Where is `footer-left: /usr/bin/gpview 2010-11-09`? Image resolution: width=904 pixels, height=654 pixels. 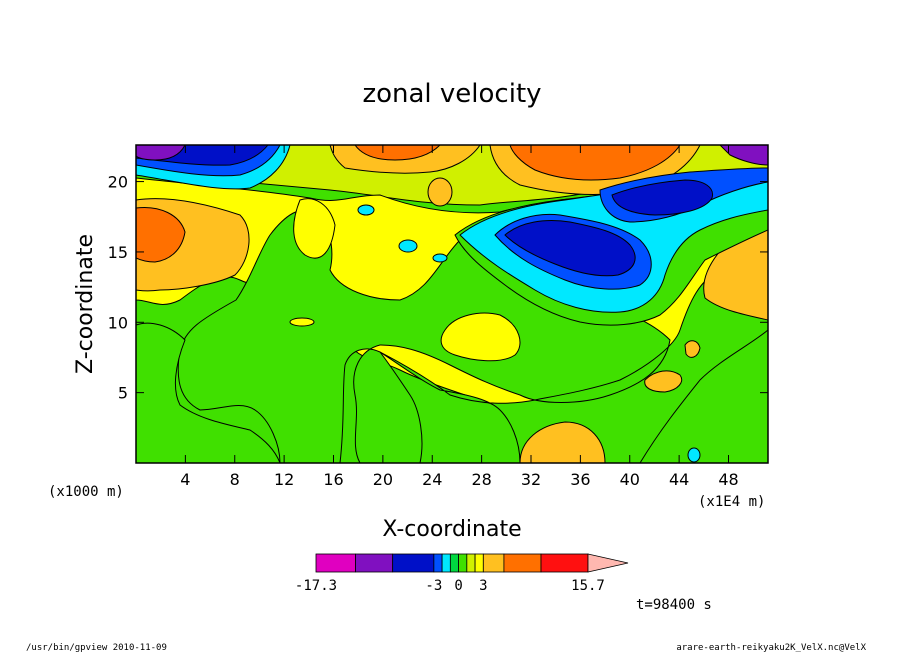
footer-left: /usr/bin/gpview 2010-11-09 is located at coordinates (96, 648).